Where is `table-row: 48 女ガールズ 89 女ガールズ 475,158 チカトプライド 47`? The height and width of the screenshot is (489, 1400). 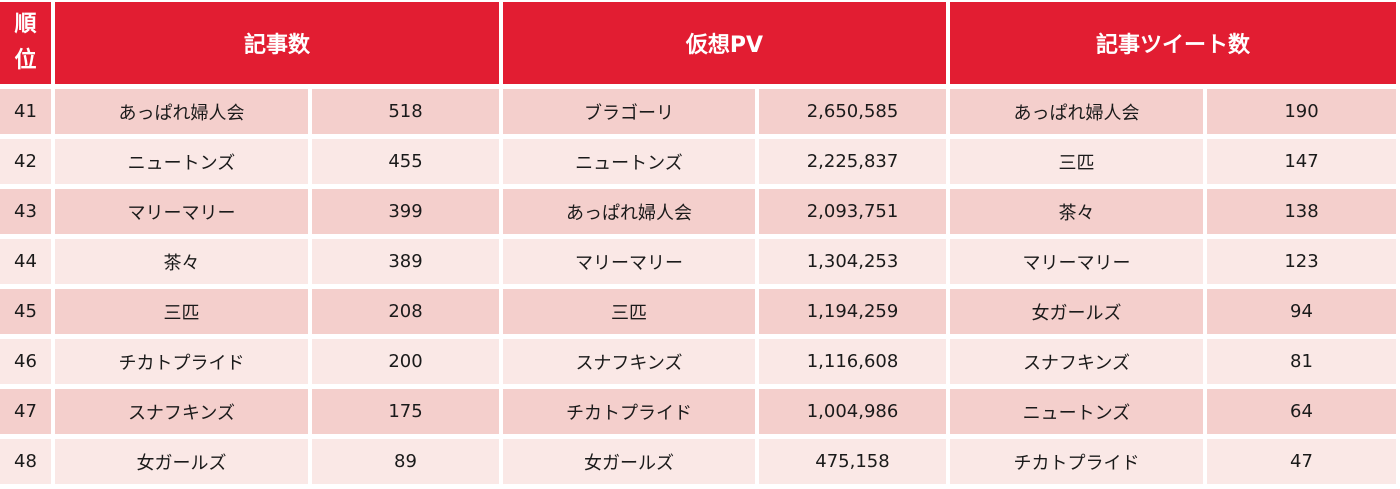 table-row: 48 女ガールズ 89 女ガールズ 475,158 チカトプライド 47 is located at coordinates (698, 461).